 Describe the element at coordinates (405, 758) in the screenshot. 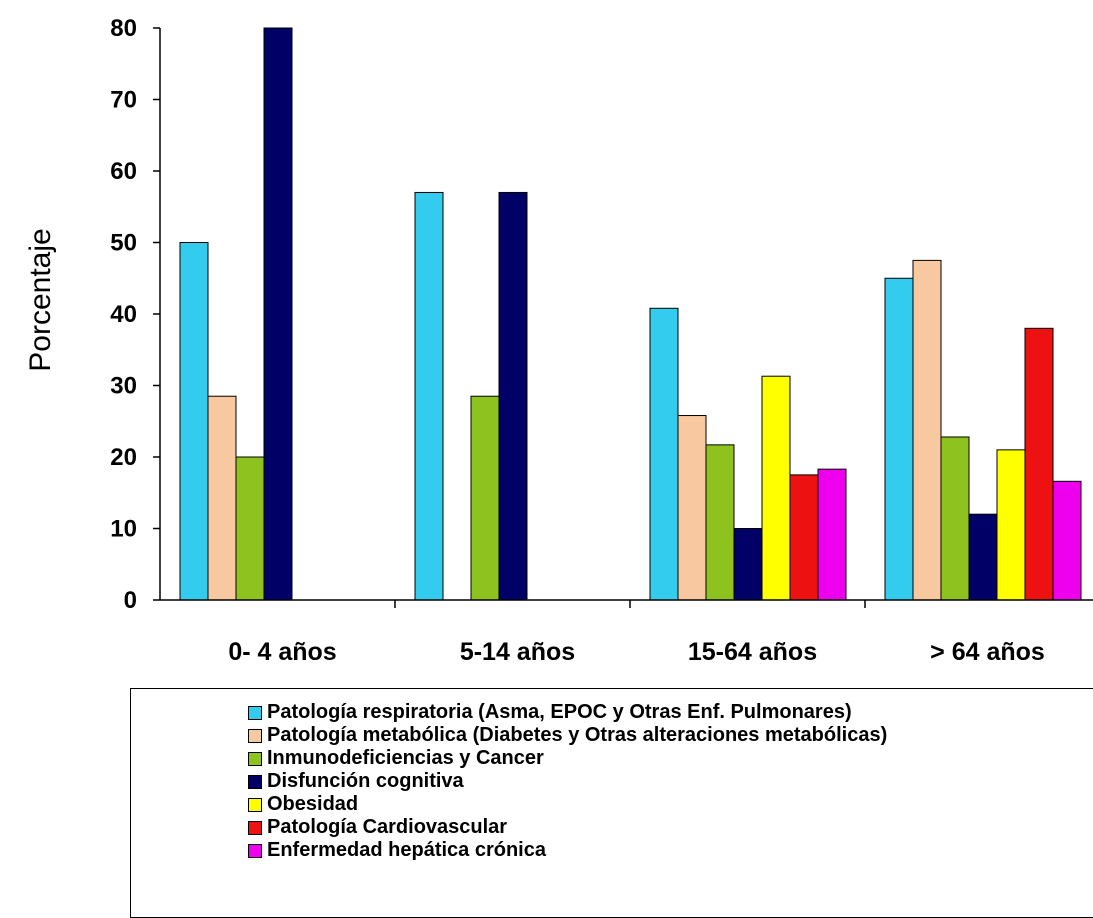

I see `legend-label-2: Inmunodeficiencias y Cancer` at that location.